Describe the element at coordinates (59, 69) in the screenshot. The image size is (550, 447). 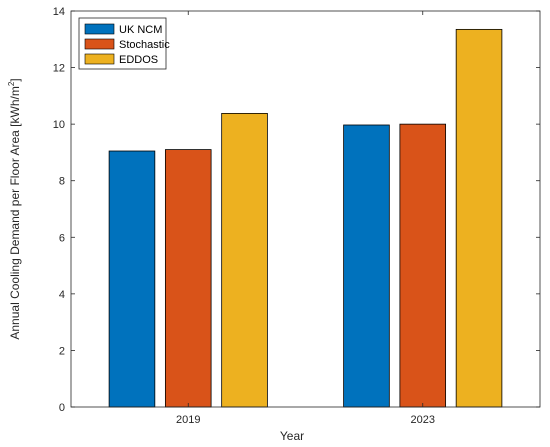
I see `y-tick-label: 12` at that location.